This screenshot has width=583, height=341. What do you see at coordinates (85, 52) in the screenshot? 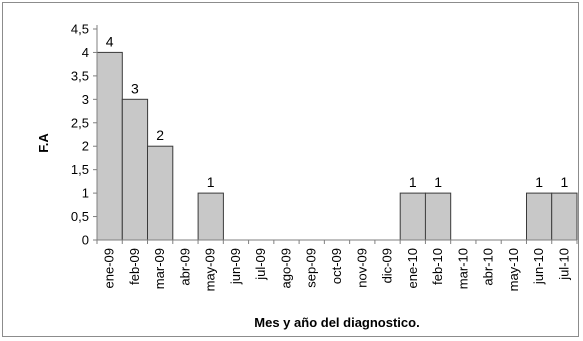
I see `y-tick-label: 4` at bounding box center [85, 52].